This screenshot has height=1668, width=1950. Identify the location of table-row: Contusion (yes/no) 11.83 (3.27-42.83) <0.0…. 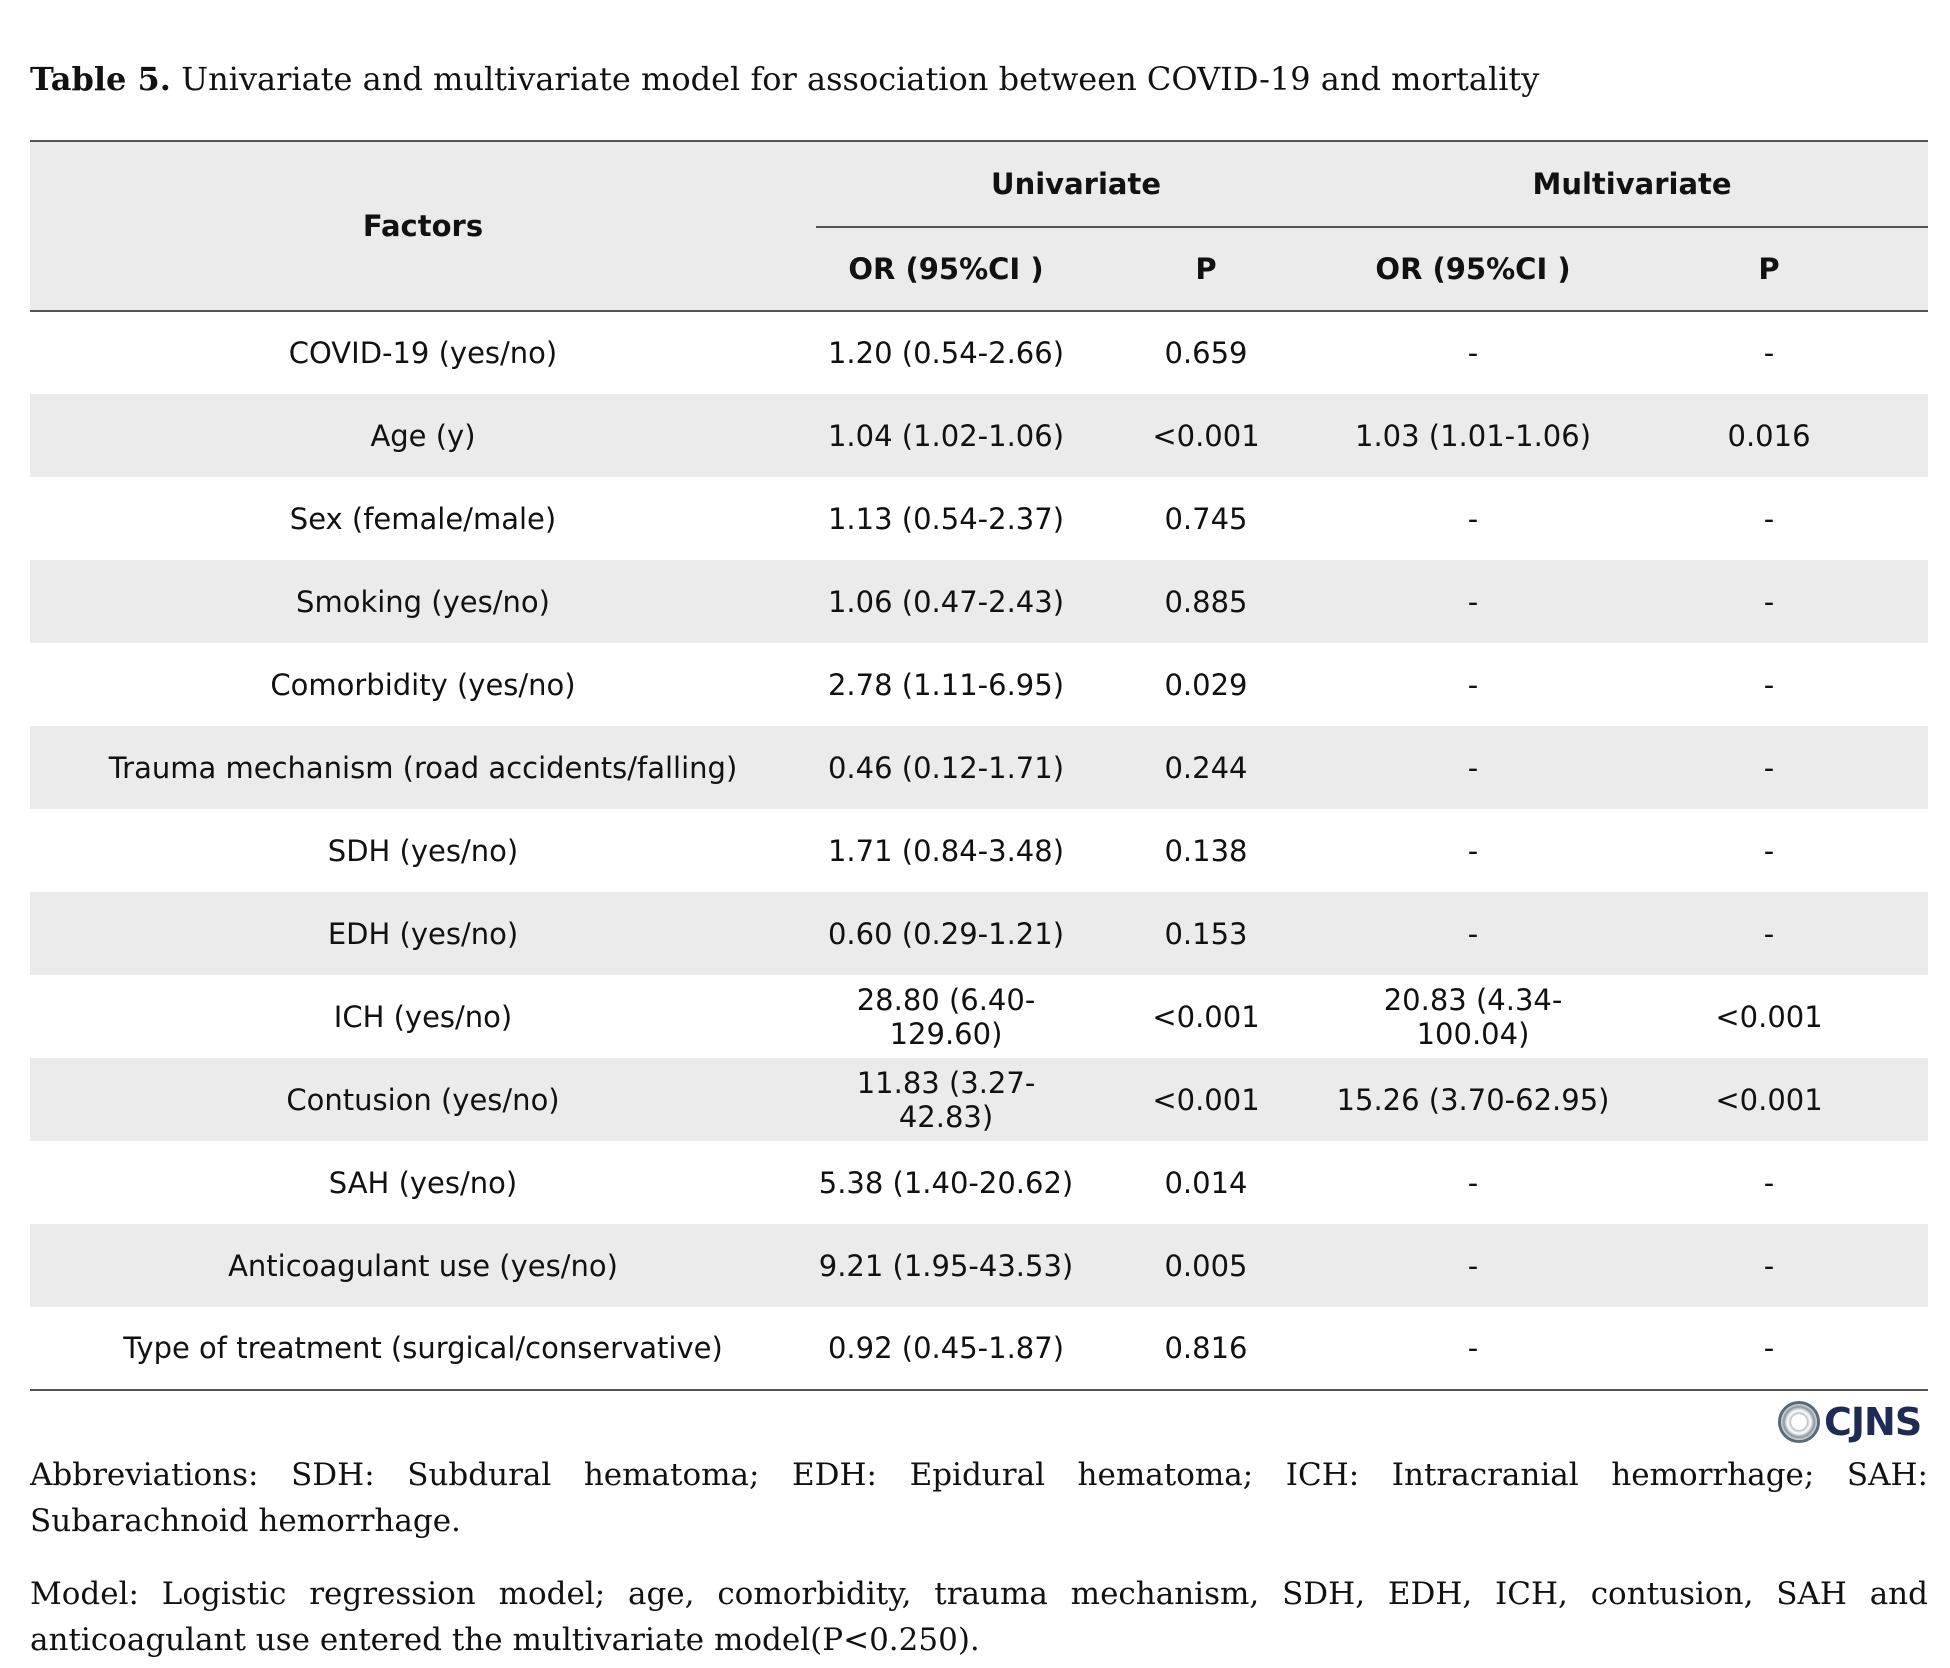
(979, 1099).